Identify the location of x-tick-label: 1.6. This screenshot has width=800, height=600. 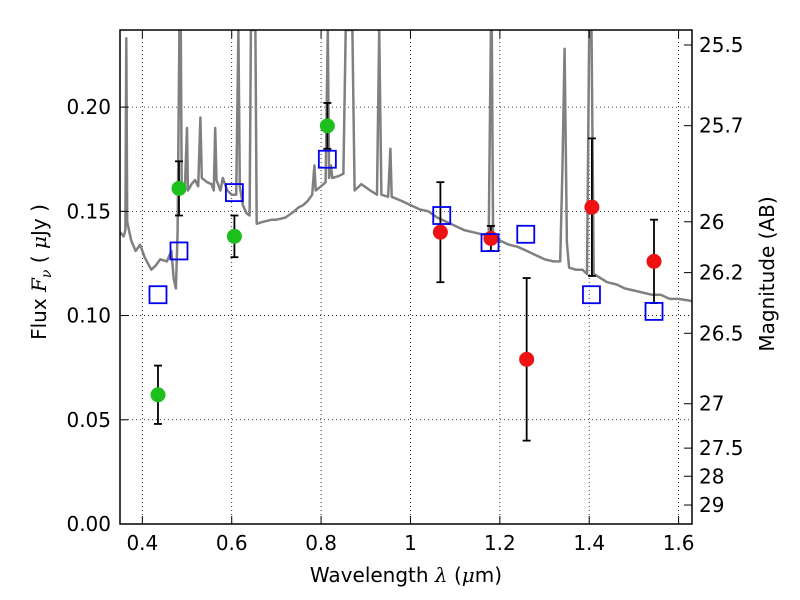
(679, 543).